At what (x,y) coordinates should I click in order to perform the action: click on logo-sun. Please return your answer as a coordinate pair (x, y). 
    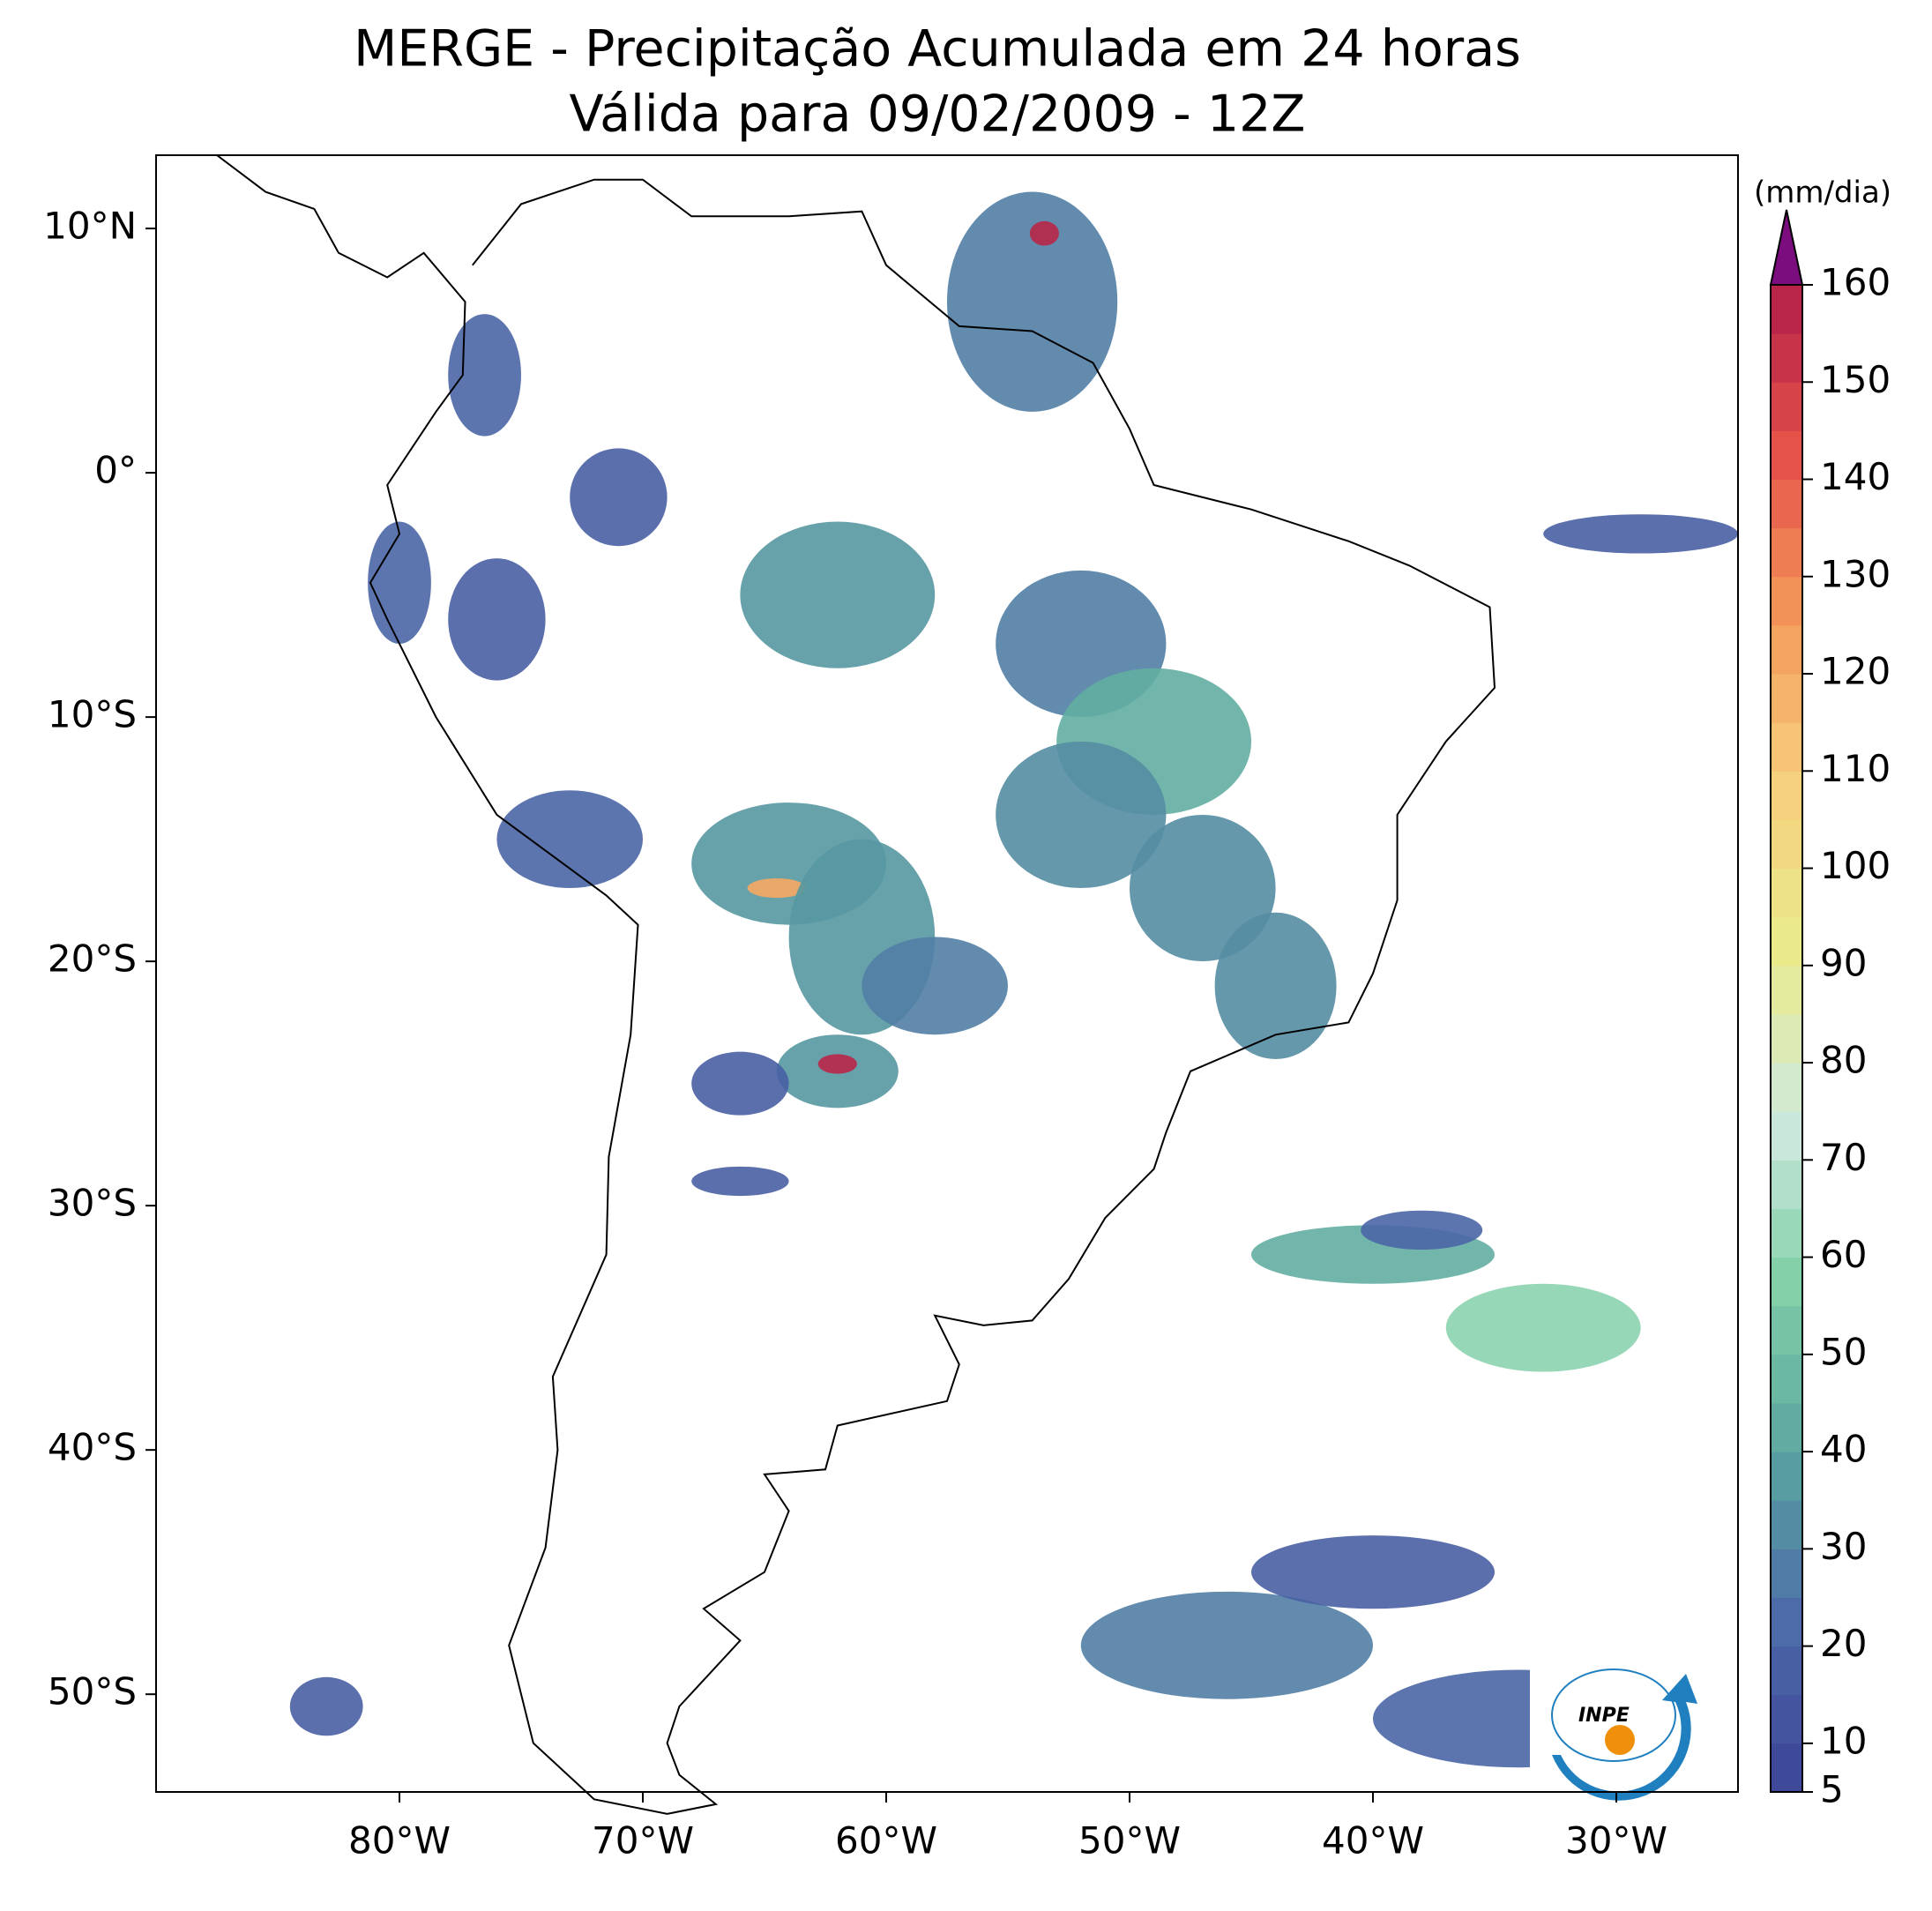
    Looking at the image, I should click on (1620, 1740).